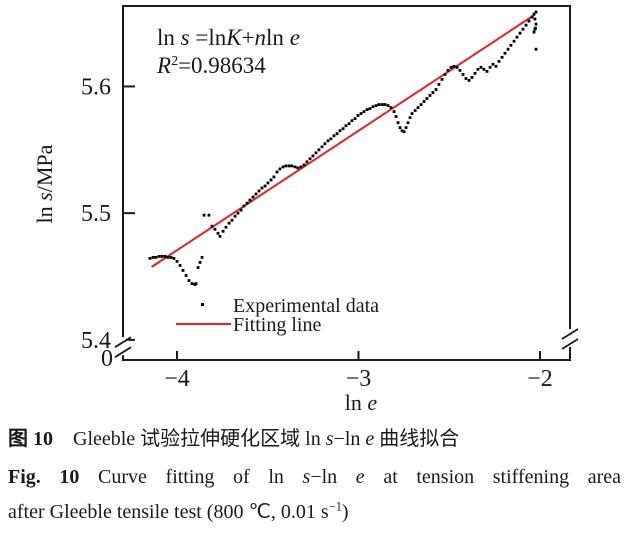  What do you see at coordinates (96, 87) in the screenshot?
I see `y-tick-label: 5.6` at bounding box center [96, 87].